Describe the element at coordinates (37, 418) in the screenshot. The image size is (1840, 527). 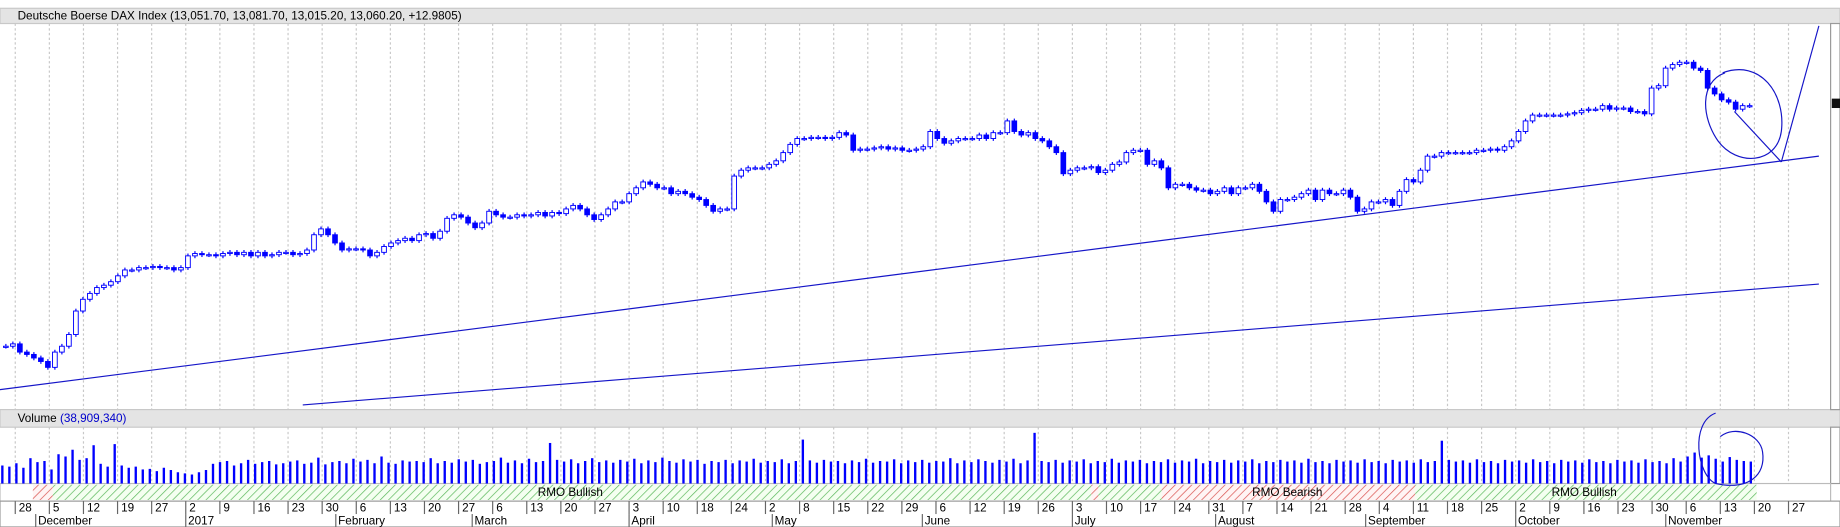
I see `volume-label: Volume` at that location.